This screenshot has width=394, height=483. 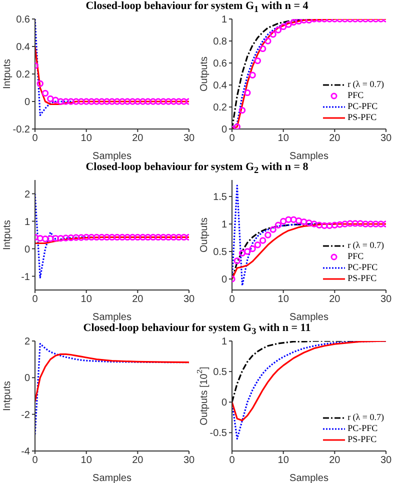 I want to click on y-tick-label: 0.2, so click(x=220, y=108).